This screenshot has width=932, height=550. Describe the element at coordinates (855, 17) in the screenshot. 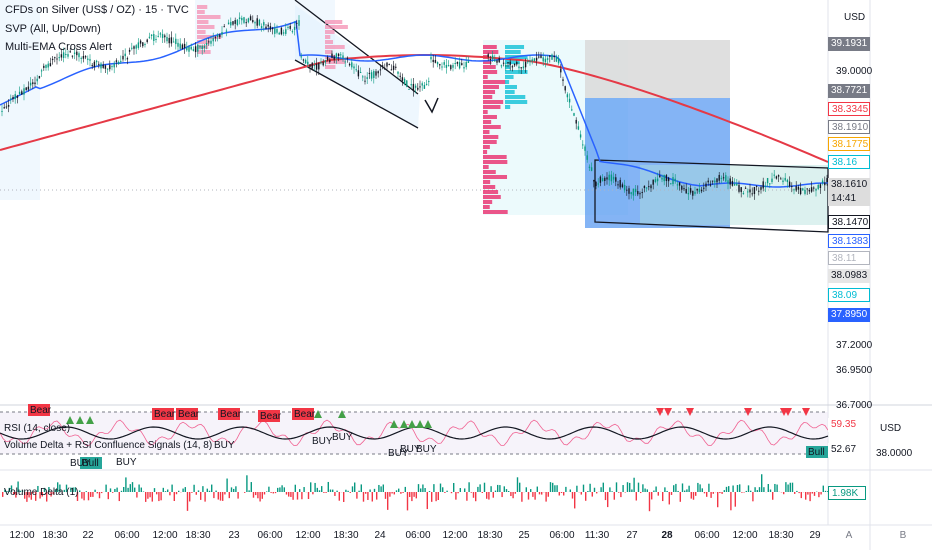

I see `currency-label: USD` at that location.